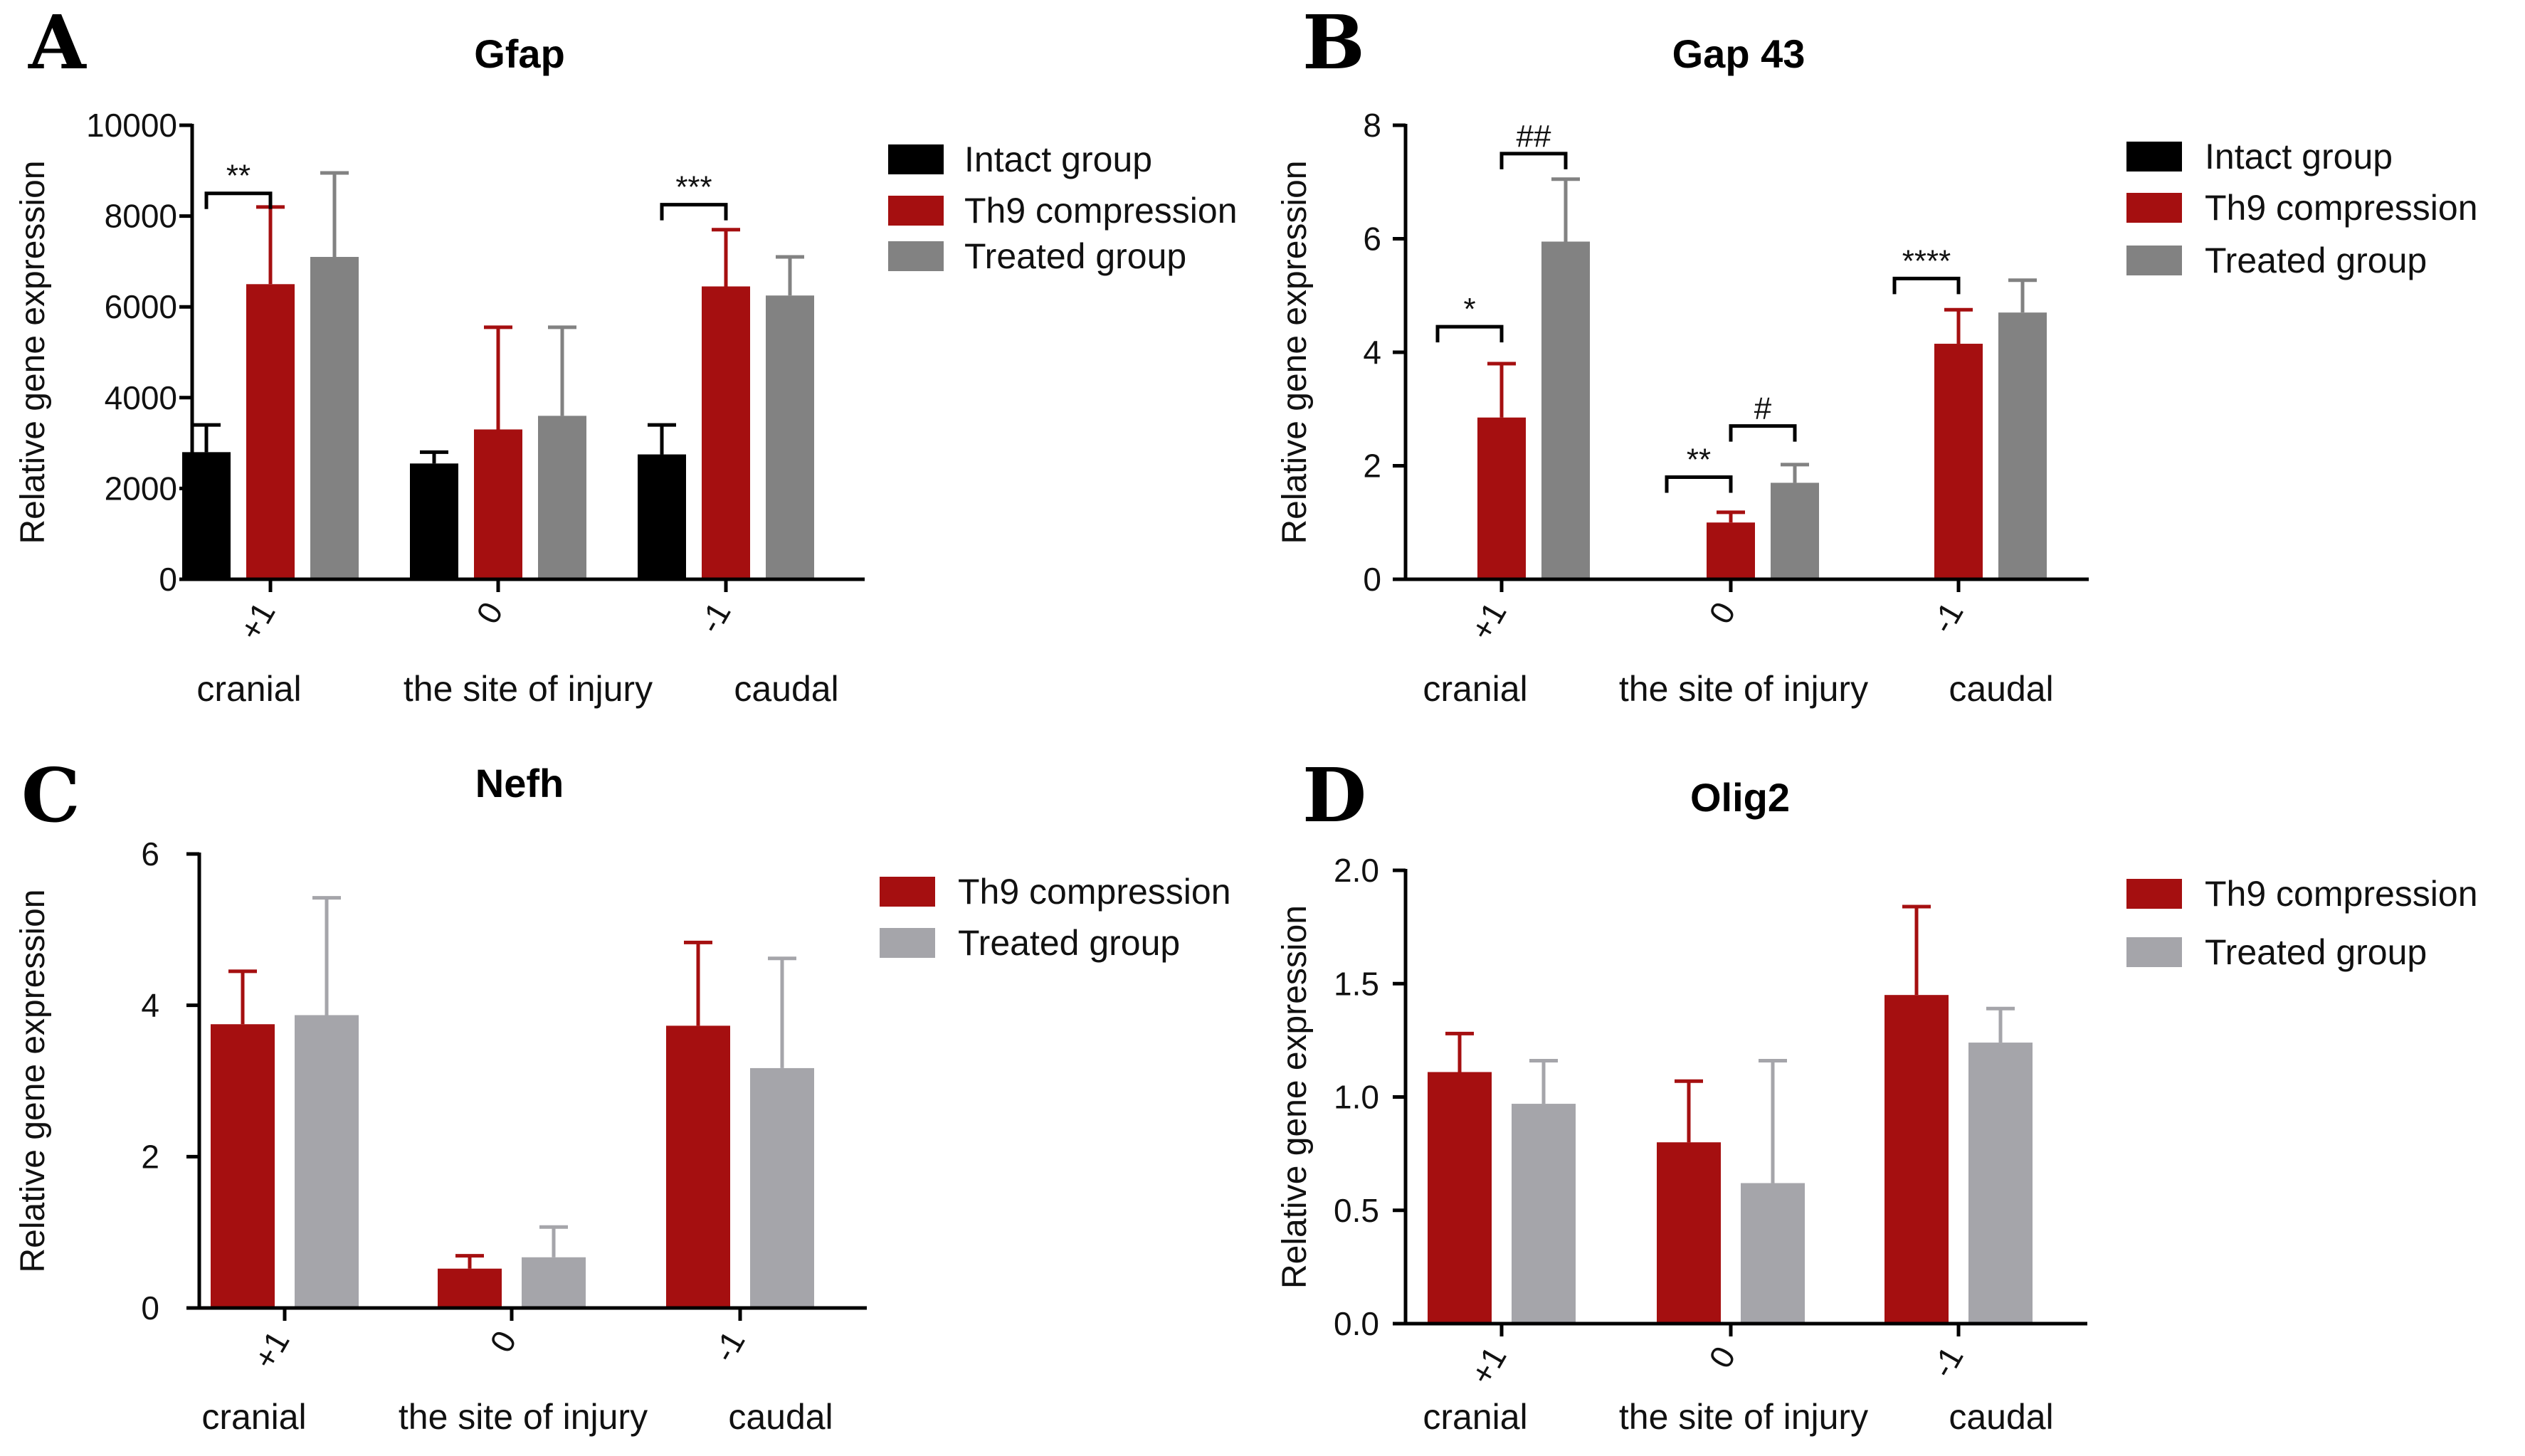 The width and height of the screenshot is (2525, 1456). Describe the element at coordinates (141, 306) in the screenshot. I see `y-tick-label: 6000` at that location.